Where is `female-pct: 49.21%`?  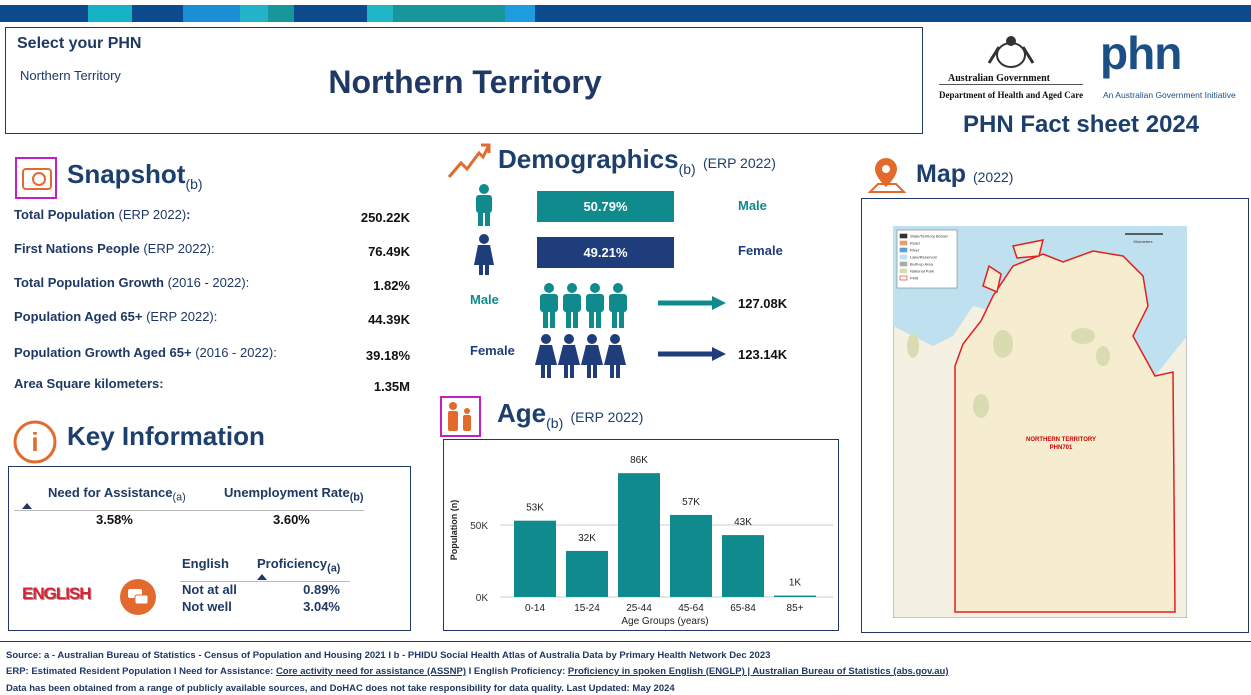 female-pct: 49.21% is located at coordinates (605, 252).